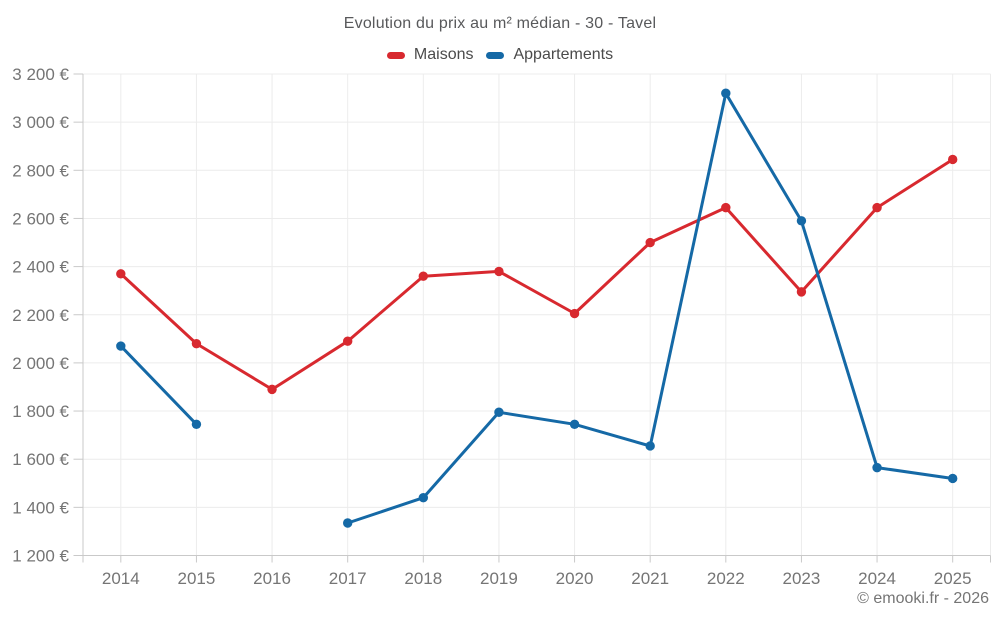  I want to click on x-axis-label: 2020, so click(575, 578).